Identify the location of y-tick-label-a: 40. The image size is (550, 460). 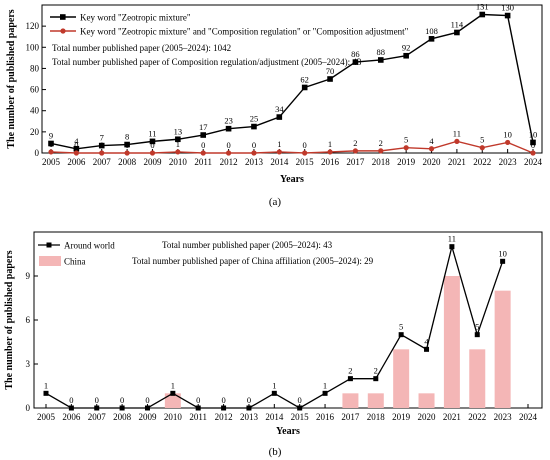
(35, 111).